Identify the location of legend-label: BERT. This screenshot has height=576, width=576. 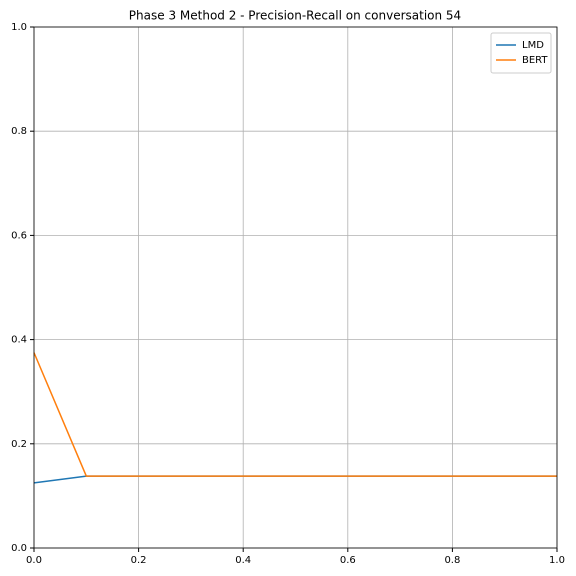
(535, 60).